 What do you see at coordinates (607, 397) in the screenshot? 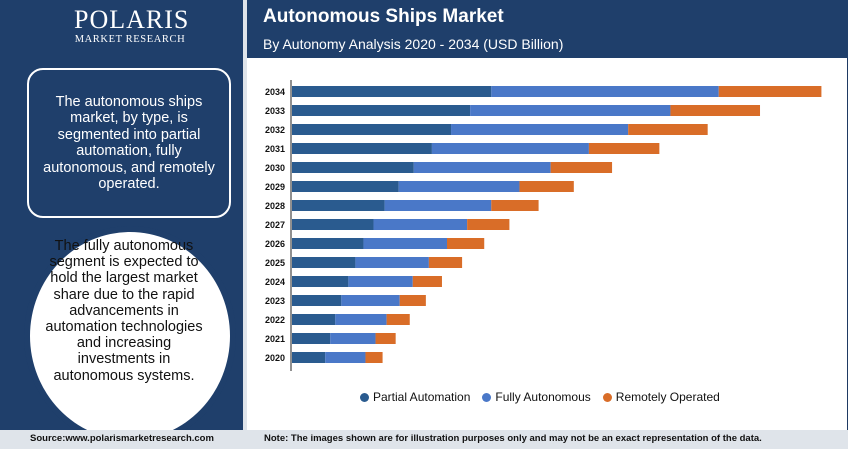
I see `legend-swatch-remote` at bounding box center [607, 397].